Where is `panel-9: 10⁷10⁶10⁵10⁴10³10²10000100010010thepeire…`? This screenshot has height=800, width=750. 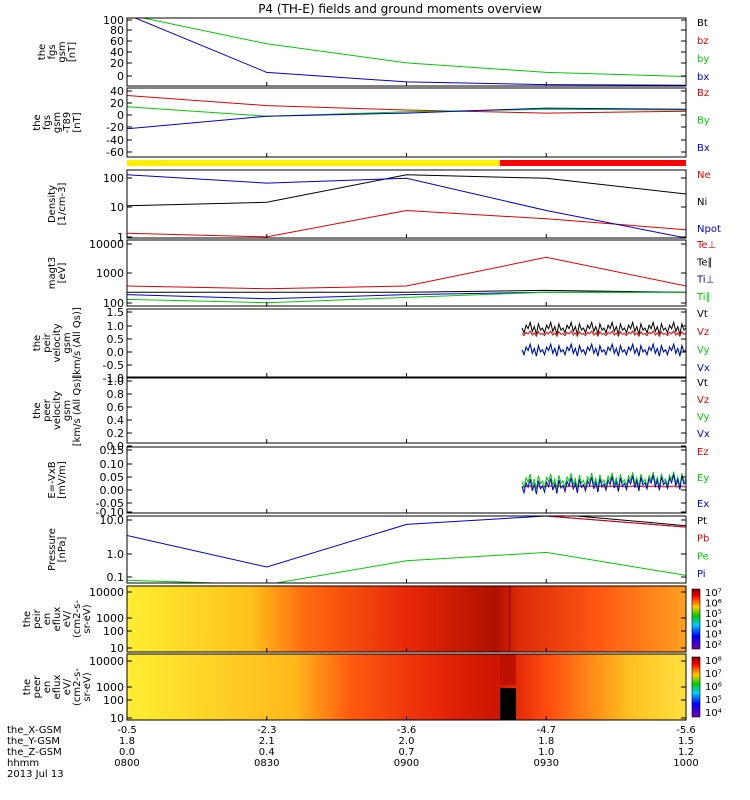 panel-9: 10⁷10⁶10⁵10⁴10³10²10000100010010thepeire… is located at coordinates (372, 620).